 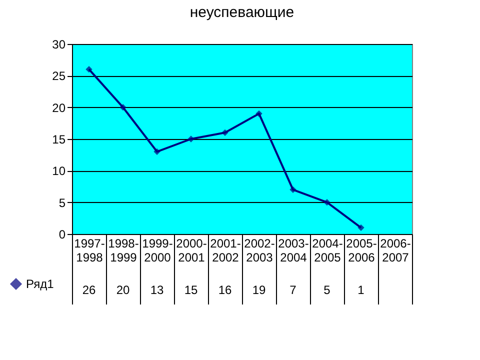 What do you see at coordinates (327, 290) in the screenshot?
I see `data-label: 5` at bounding box center [327, 290].